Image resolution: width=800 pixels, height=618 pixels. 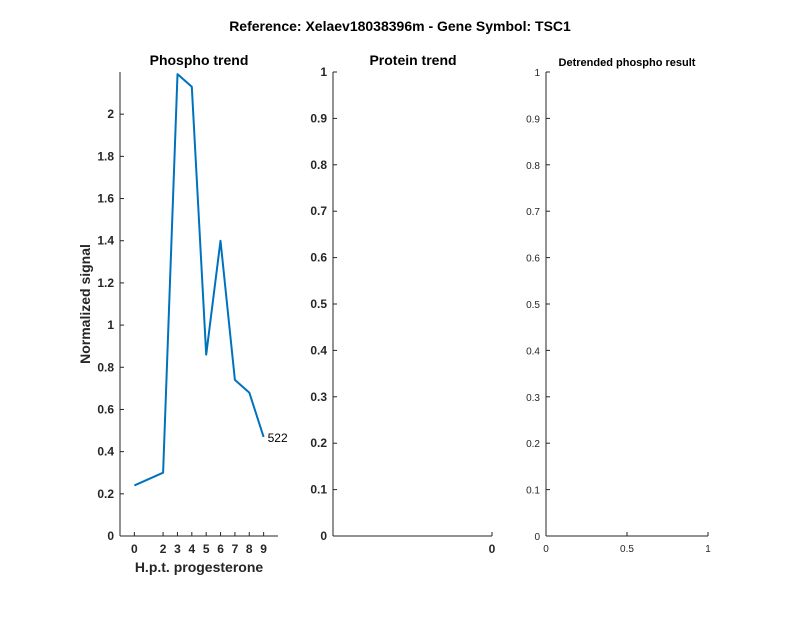 What do you see at coordinates (110, 114) in the screenshot?
I see `y-tick-label: 2` at bounding box center [110, 114].